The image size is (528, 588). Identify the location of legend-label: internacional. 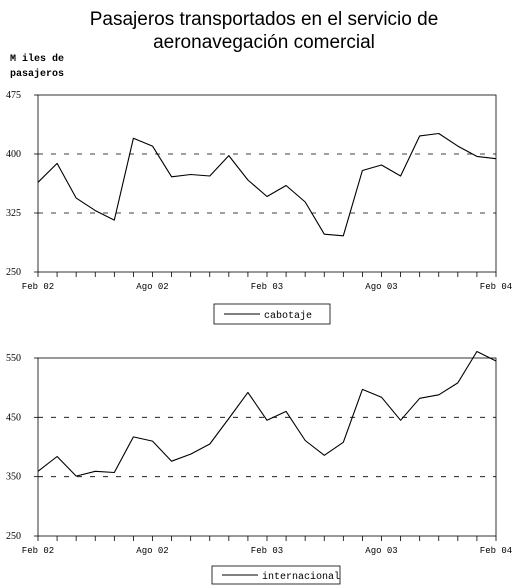
(301, 577).